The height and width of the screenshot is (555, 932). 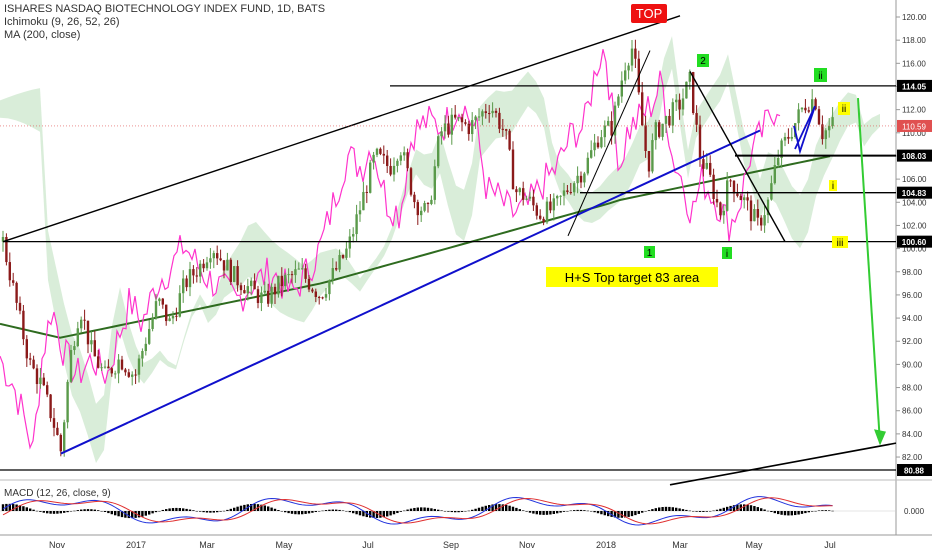 What do you see at coordinates (914, 249) in the screenshot?
I see `y-tick-label: 100.00` at bounding box center [914, 249].